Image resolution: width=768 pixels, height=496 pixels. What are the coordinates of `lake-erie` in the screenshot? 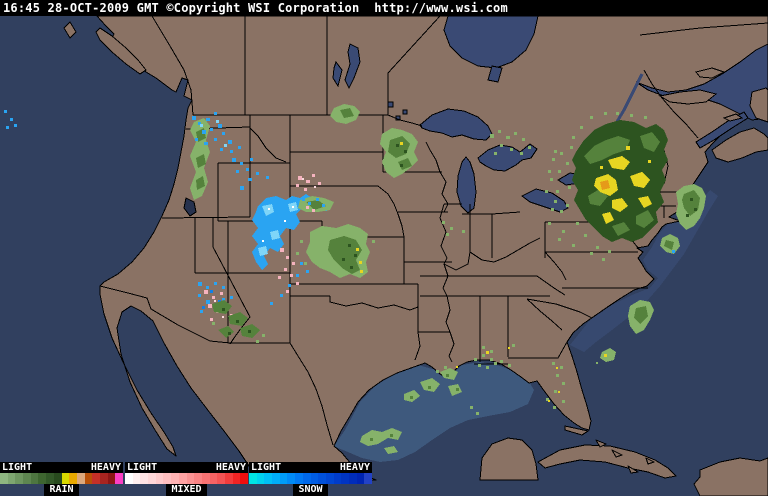 It's located at (545, 200).